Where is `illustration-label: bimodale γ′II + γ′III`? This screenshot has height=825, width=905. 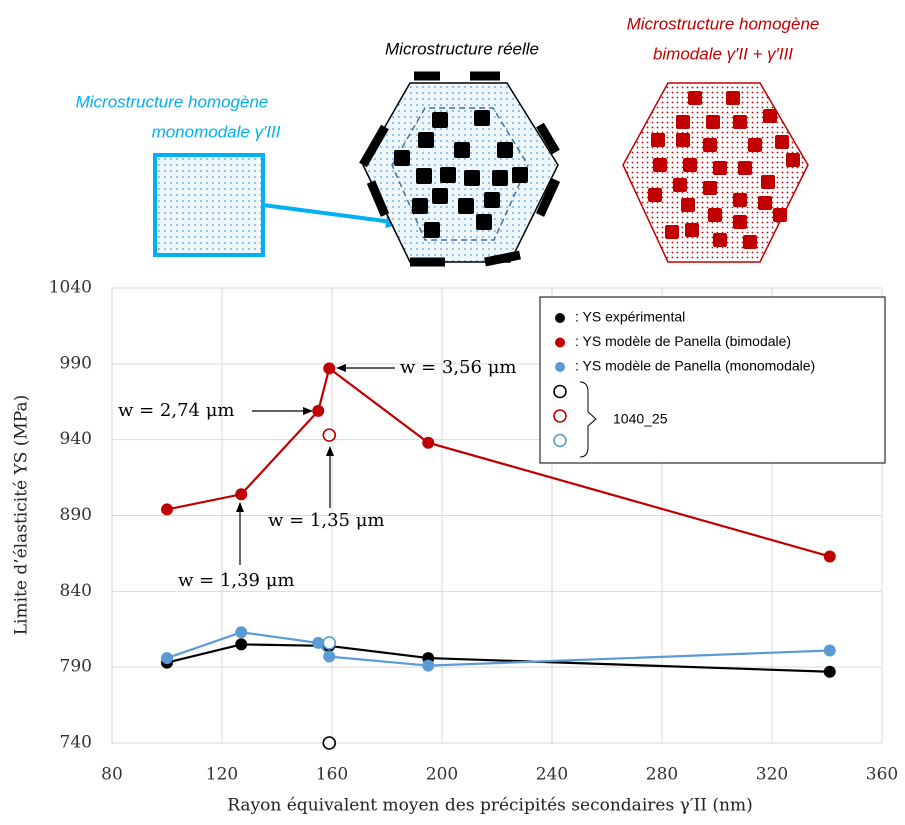 illustration-label: bimodale γ′II + γ′III is located at coordinates (723, 53).